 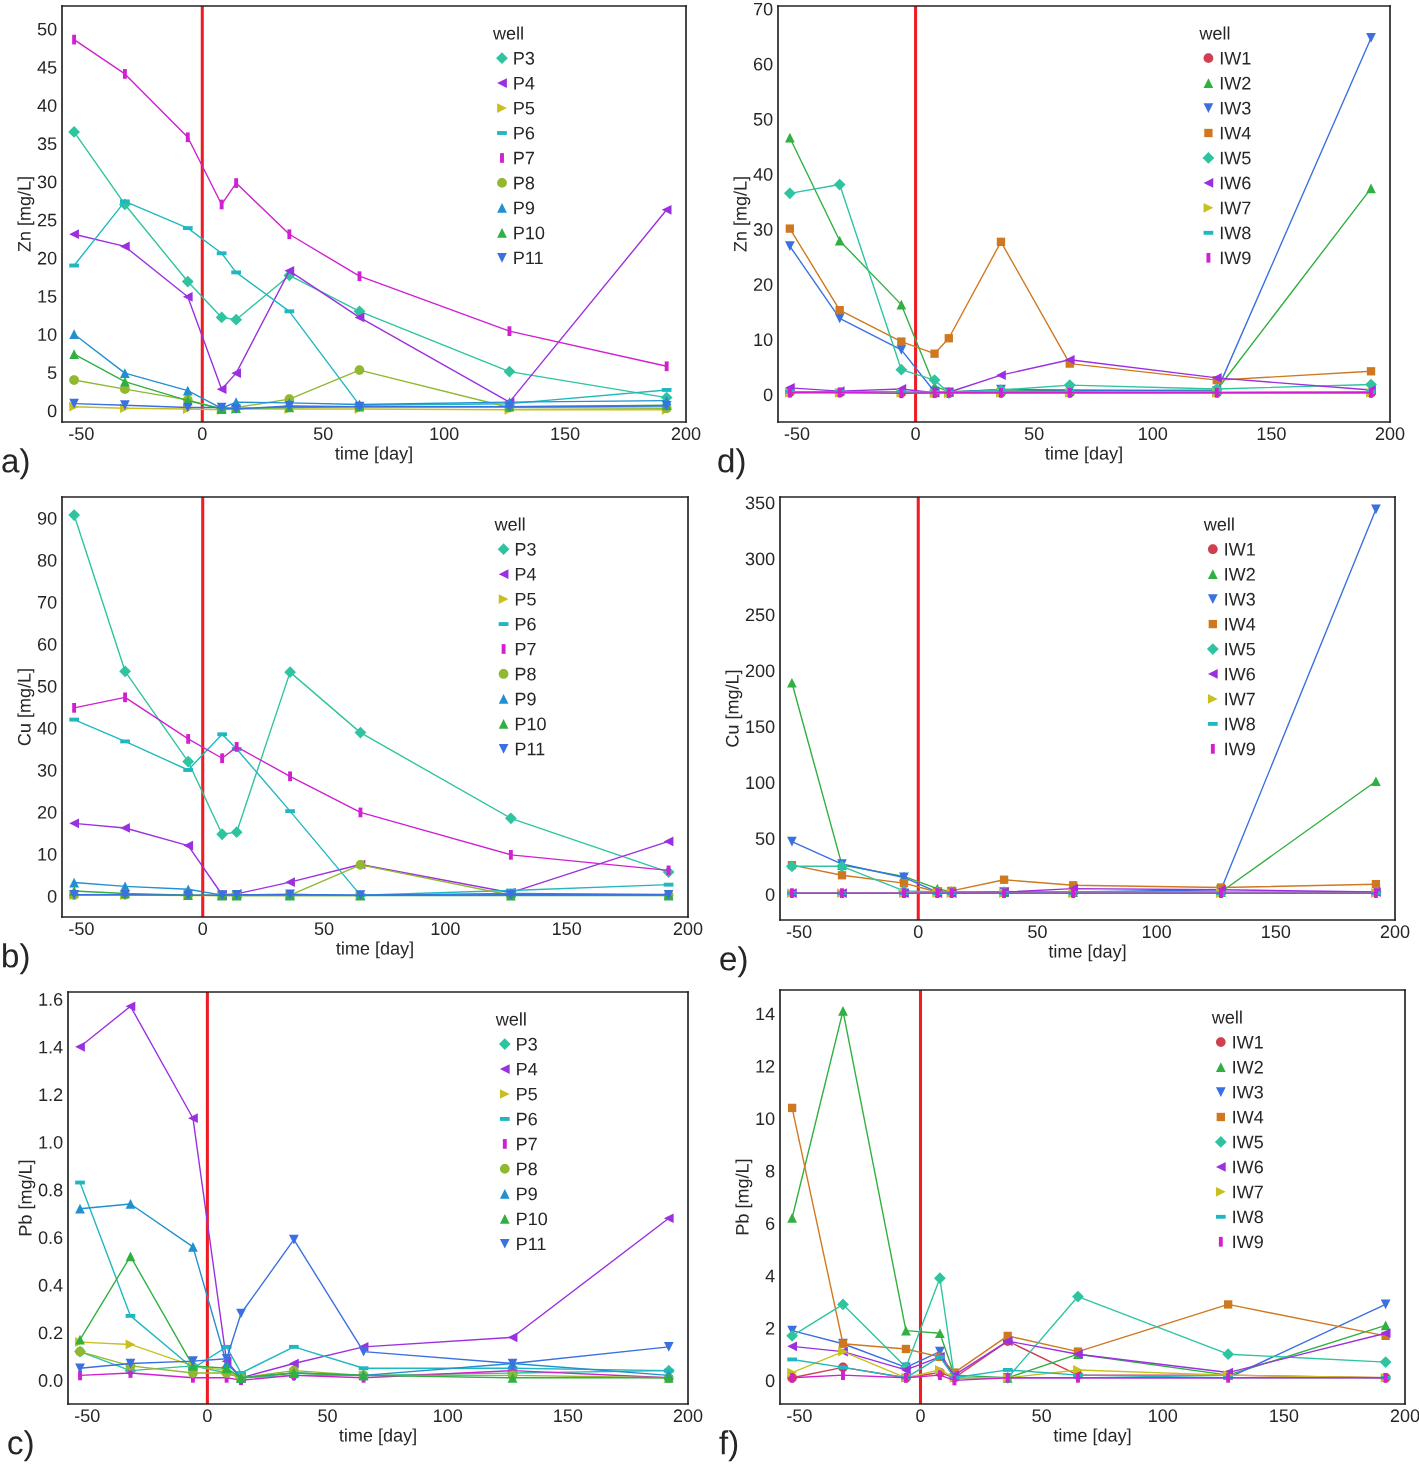 I want to click on y-tick-label: 12, so click(x=765, y=1066).